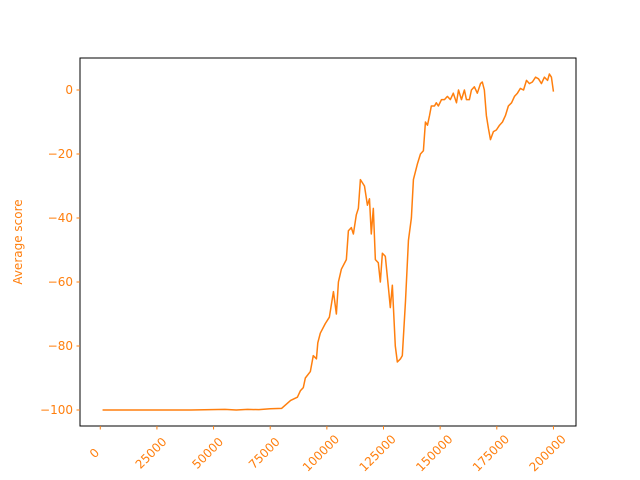 This screenshot has height=480, width=640. What do you see at coordinates (434, 453) in the screenshot?
I see `x-tick-label: 150000` at bounding box center [434, 453].